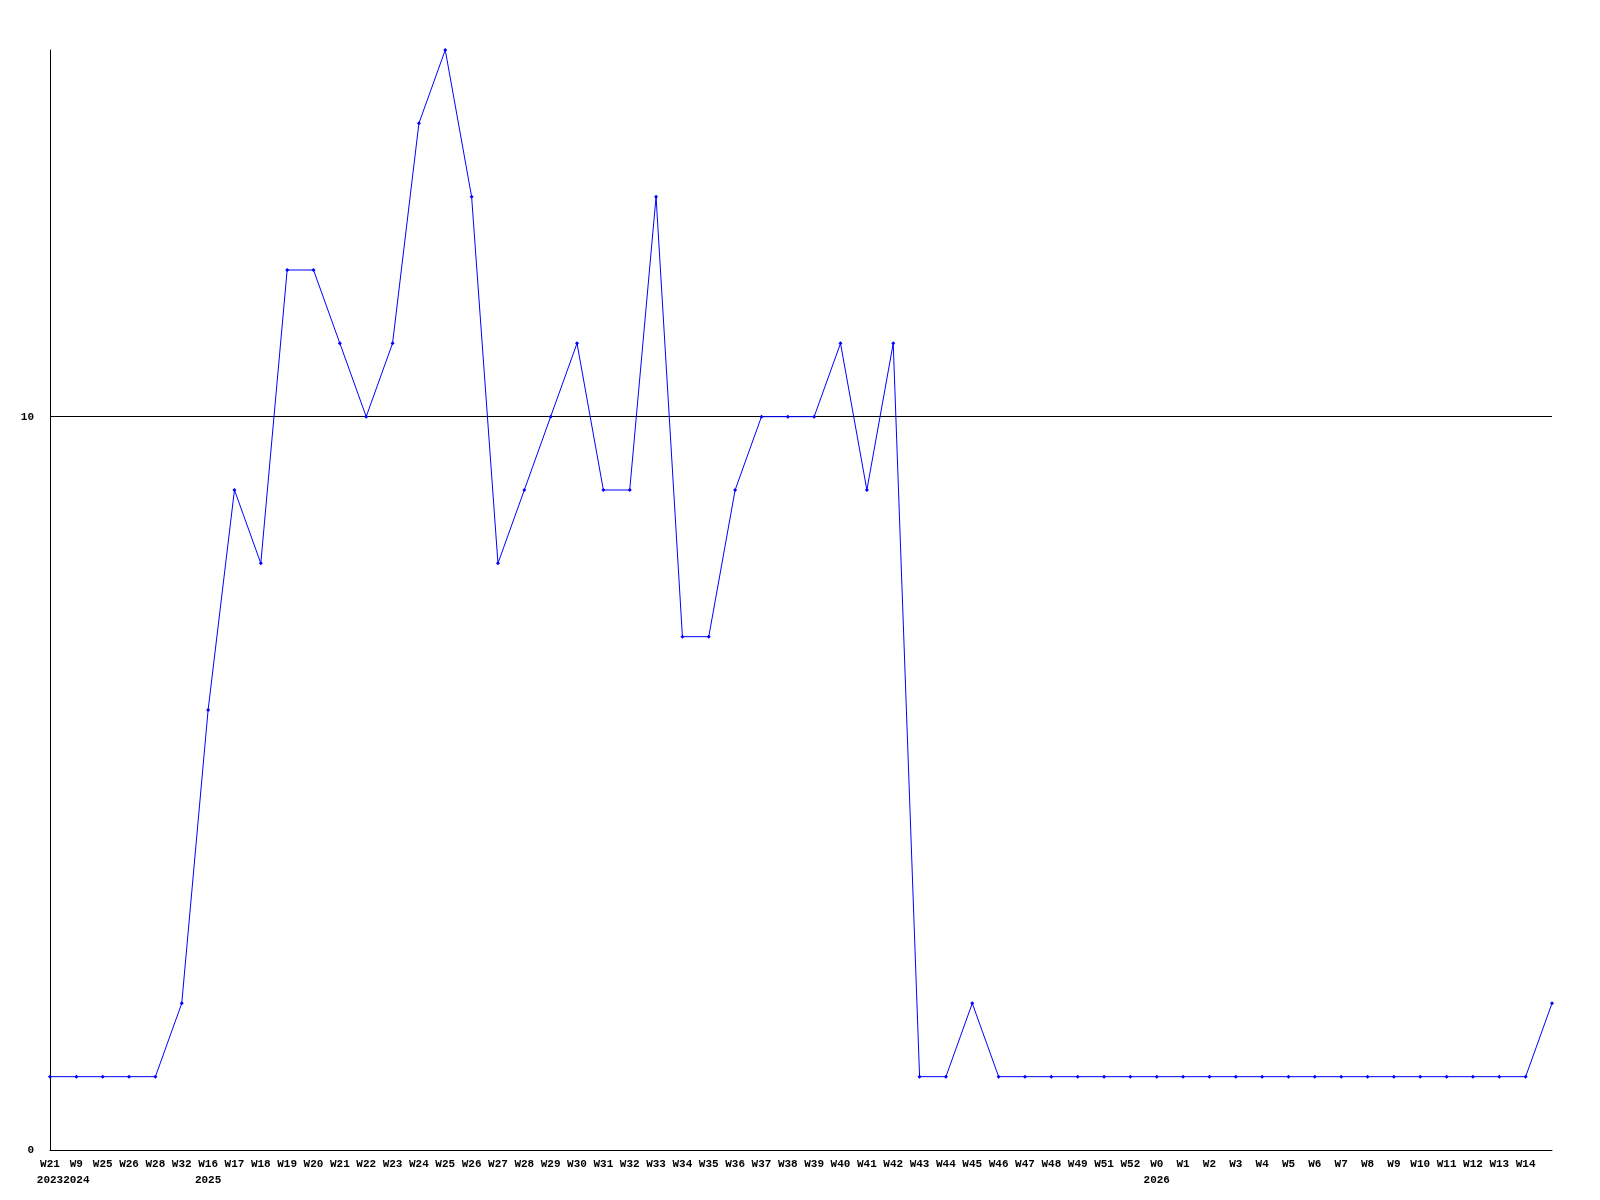  What do you see at coordinates (1420, 1164) in the screenshot?
I see `x-tick-label: W10` at bounding box center [1420, 1164].